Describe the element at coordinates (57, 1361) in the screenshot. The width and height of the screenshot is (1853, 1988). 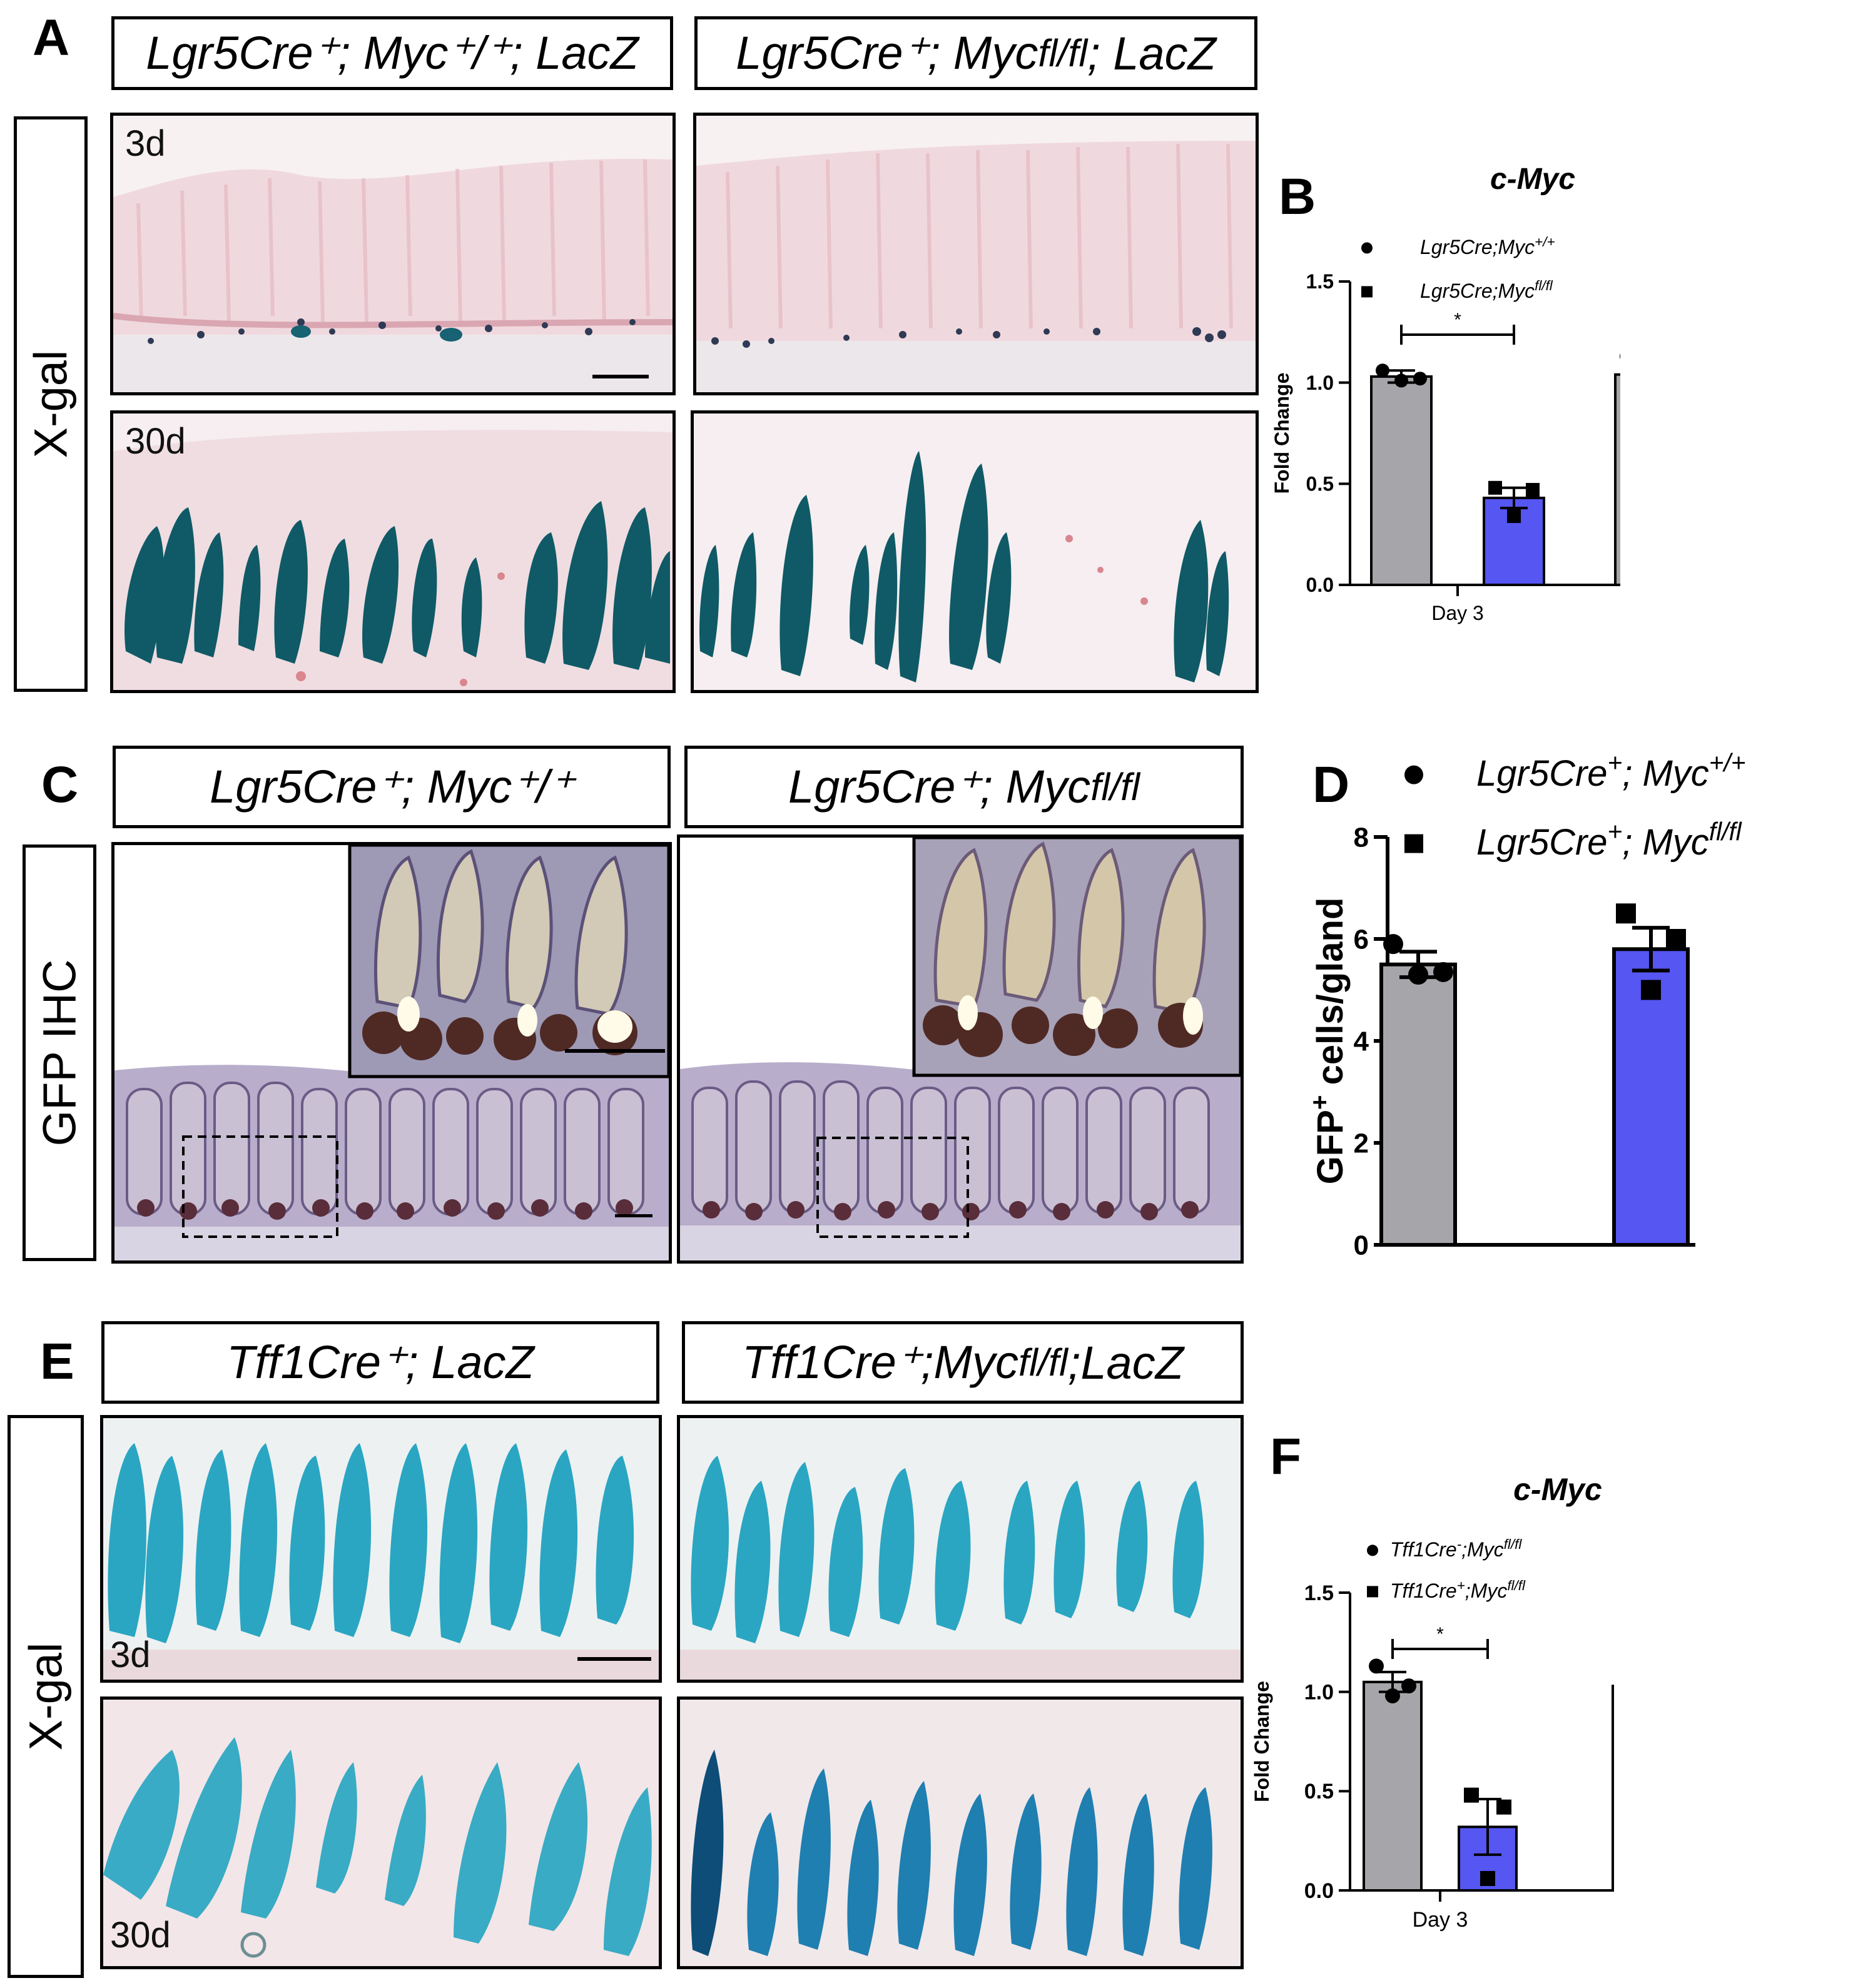
I see `panel-letter-e: E` at that location.